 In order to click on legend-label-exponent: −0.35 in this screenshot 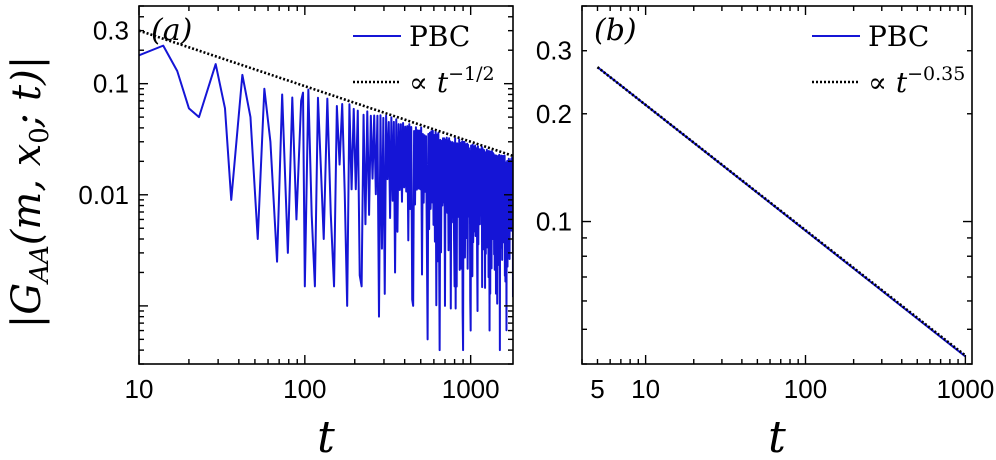, I will do `click(936, 74)`.